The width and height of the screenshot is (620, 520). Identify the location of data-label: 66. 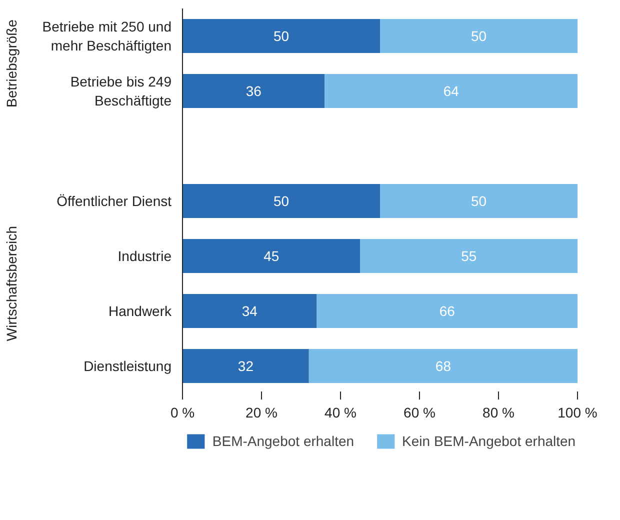
(447, 311).